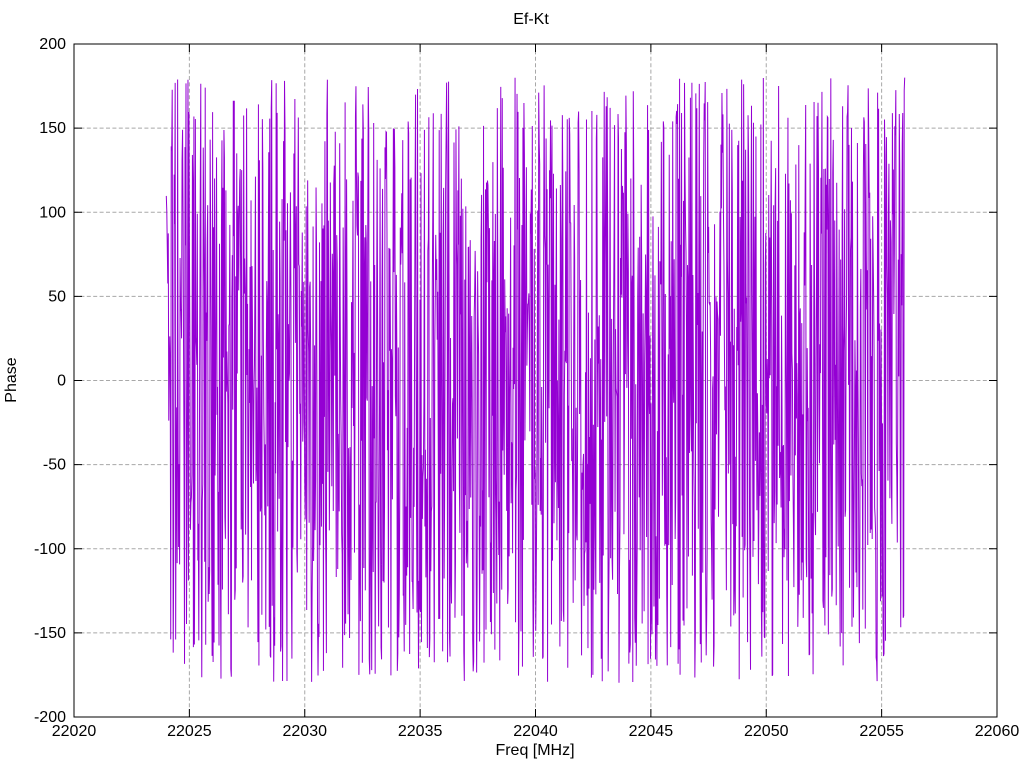  What do you see at coordinates (52, 44) in the screenshot?
I see `y-tick-label: 200` at bounding box center [52, 44].